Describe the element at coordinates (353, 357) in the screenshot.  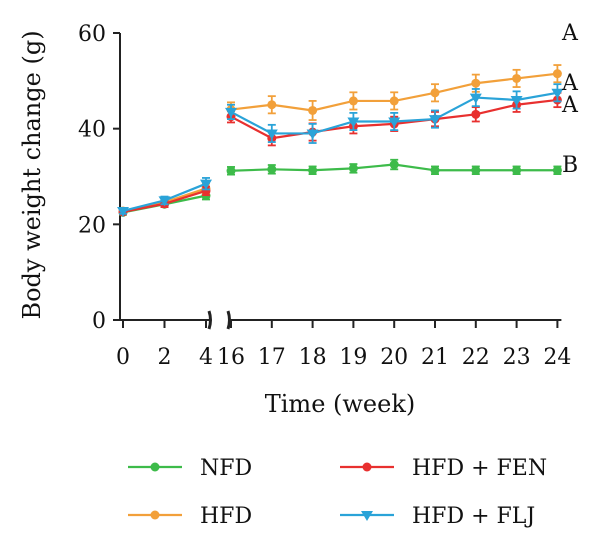
I see `x-tick-label: 19` at that location.